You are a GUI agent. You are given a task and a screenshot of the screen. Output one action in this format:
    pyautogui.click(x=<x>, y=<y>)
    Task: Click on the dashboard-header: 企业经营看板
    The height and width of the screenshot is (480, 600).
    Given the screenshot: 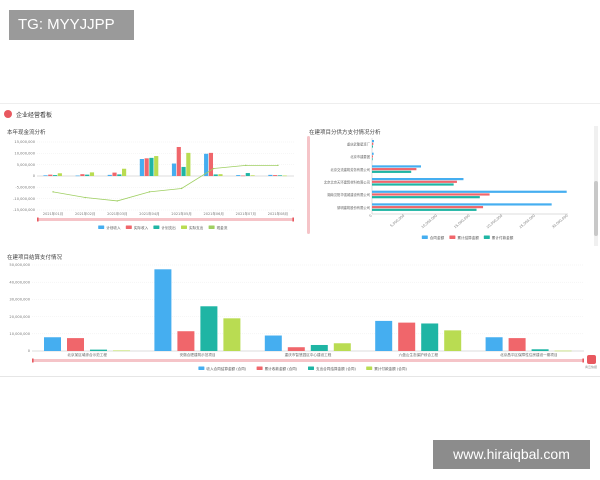 What is the action you would take?
    pyautogui.click(x=28, y=114)
    